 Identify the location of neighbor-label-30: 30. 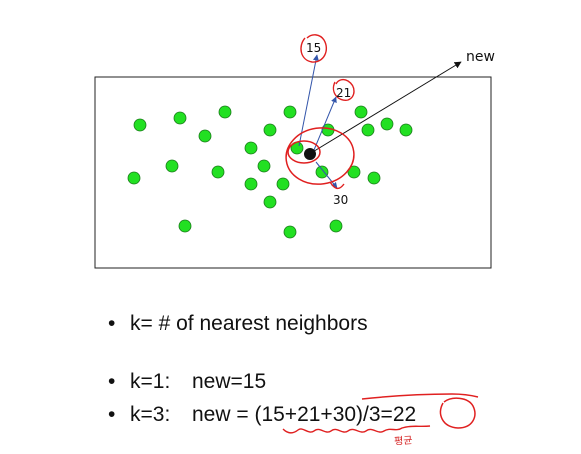
(340, 200).